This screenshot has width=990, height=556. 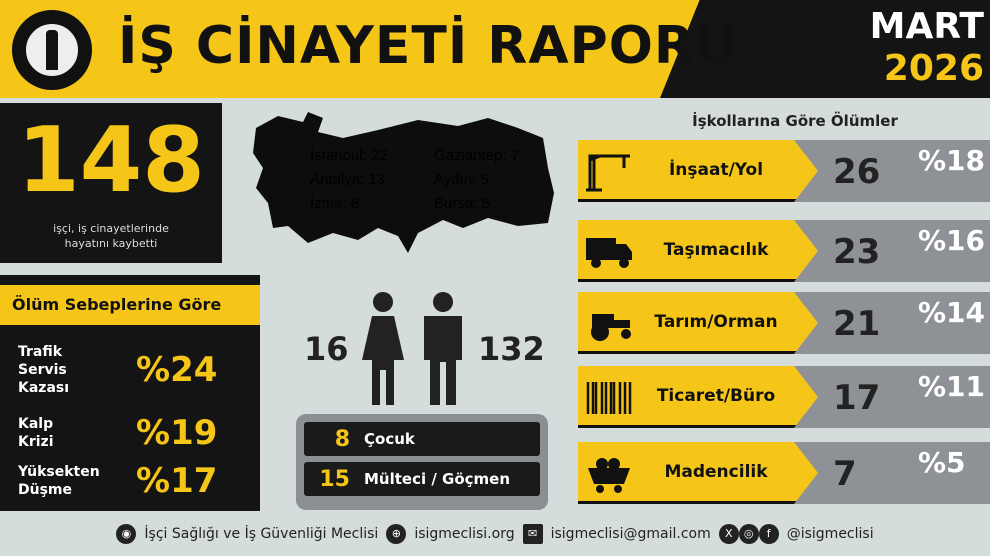 What do you see at coordinates (716, 322) in the screenshot?
I see `sector-name: Tarım/Orman` at bounding box center [716, 322].